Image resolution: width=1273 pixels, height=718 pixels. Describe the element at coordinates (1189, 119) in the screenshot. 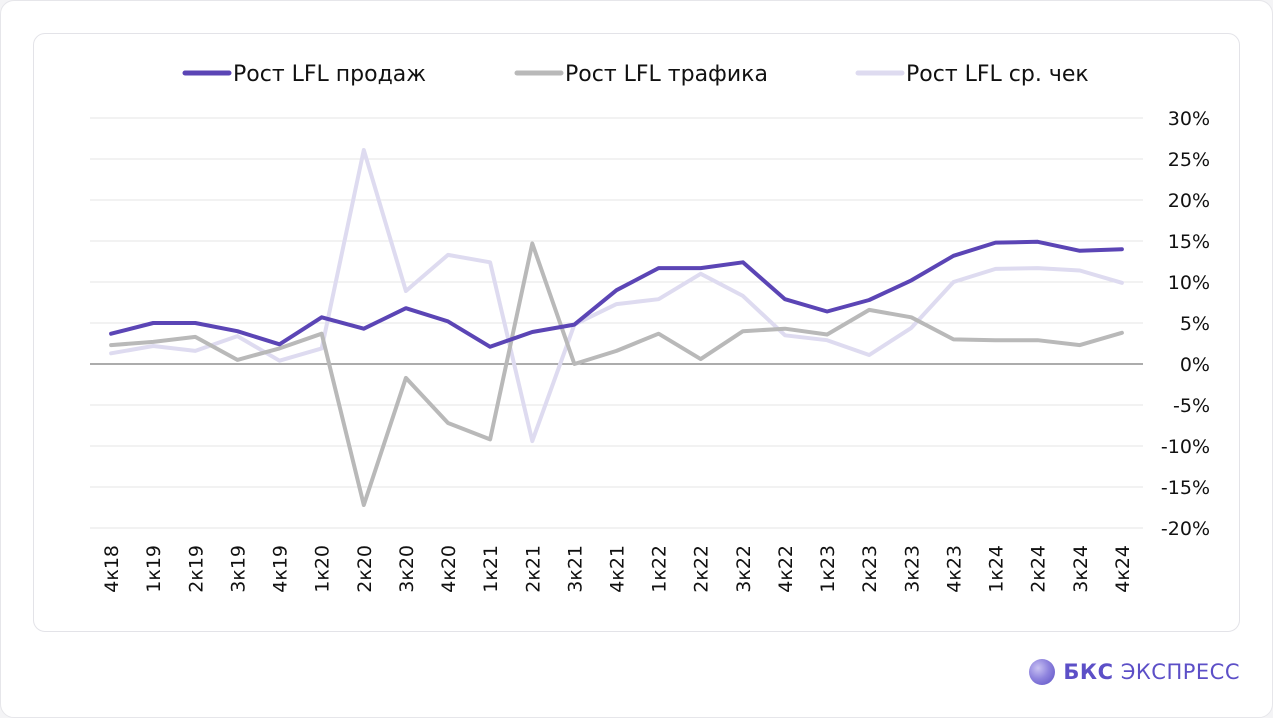

I see `y-tick-label: 30%` at that location.